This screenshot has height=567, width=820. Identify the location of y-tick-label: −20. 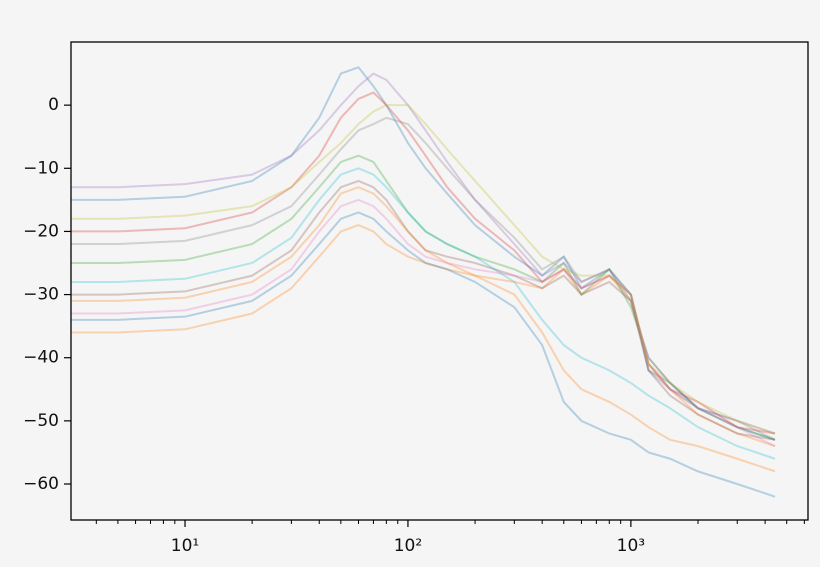
(41, 231).